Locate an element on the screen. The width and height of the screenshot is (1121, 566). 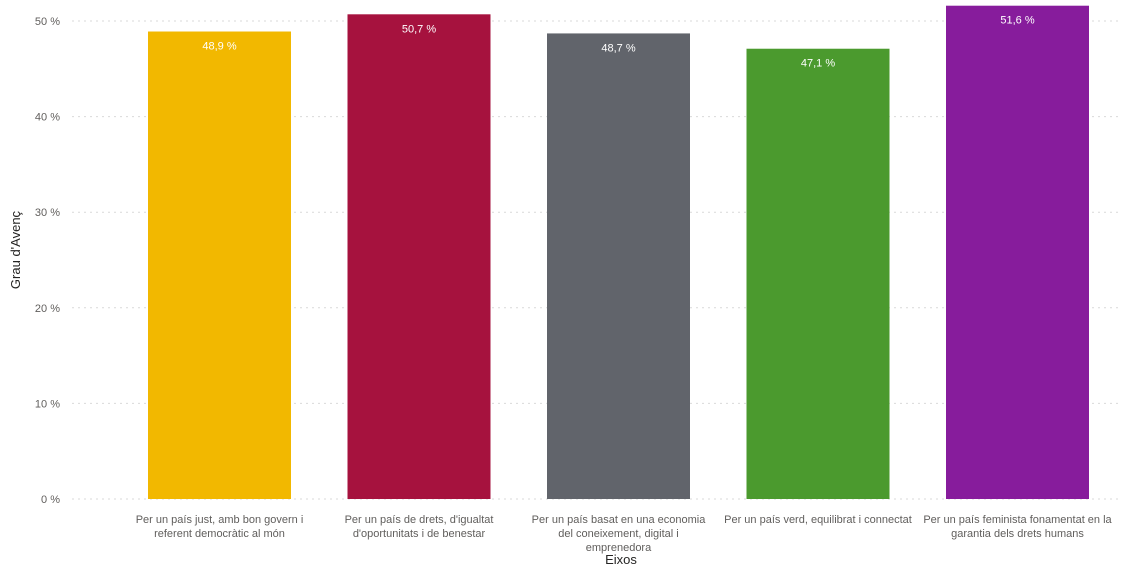
x-axis-title: Eixos is located at coordinates (621, 559).